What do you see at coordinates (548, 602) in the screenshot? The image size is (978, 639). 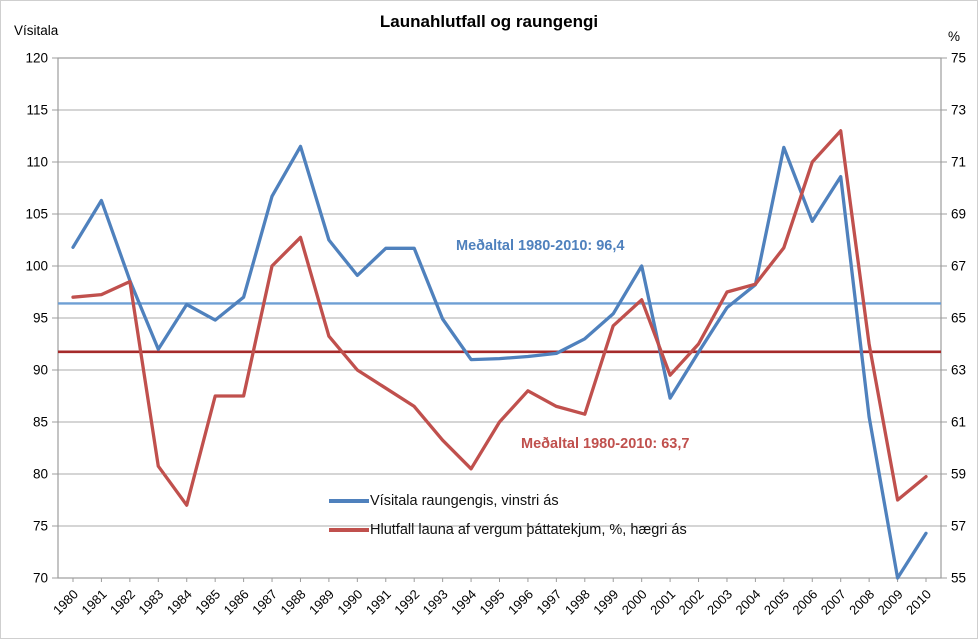 I see `x-axis-year-label: 1997` at bounding box center [548, 602].